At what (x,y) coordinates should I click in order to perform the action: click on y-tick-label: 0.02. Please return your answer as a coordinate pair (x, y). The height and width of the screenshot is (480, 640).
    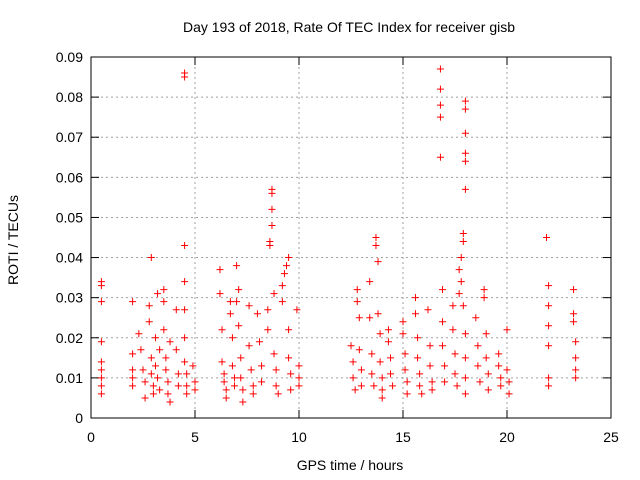
    Looking at the image, I should click on (69, 338).